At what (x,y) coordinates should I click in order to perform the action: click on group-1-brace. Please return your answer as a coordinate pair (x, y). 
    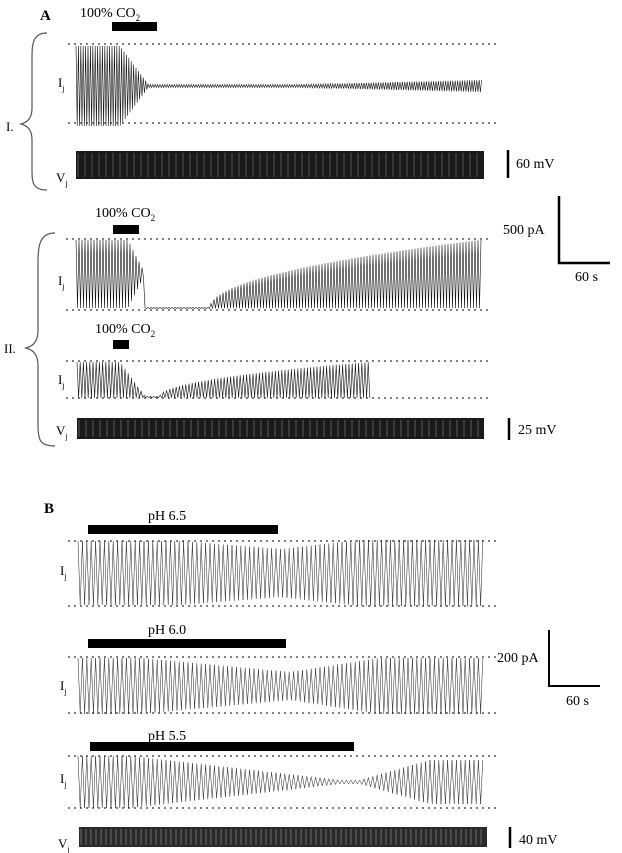
    Looking at the image, I should click on (33, 111).